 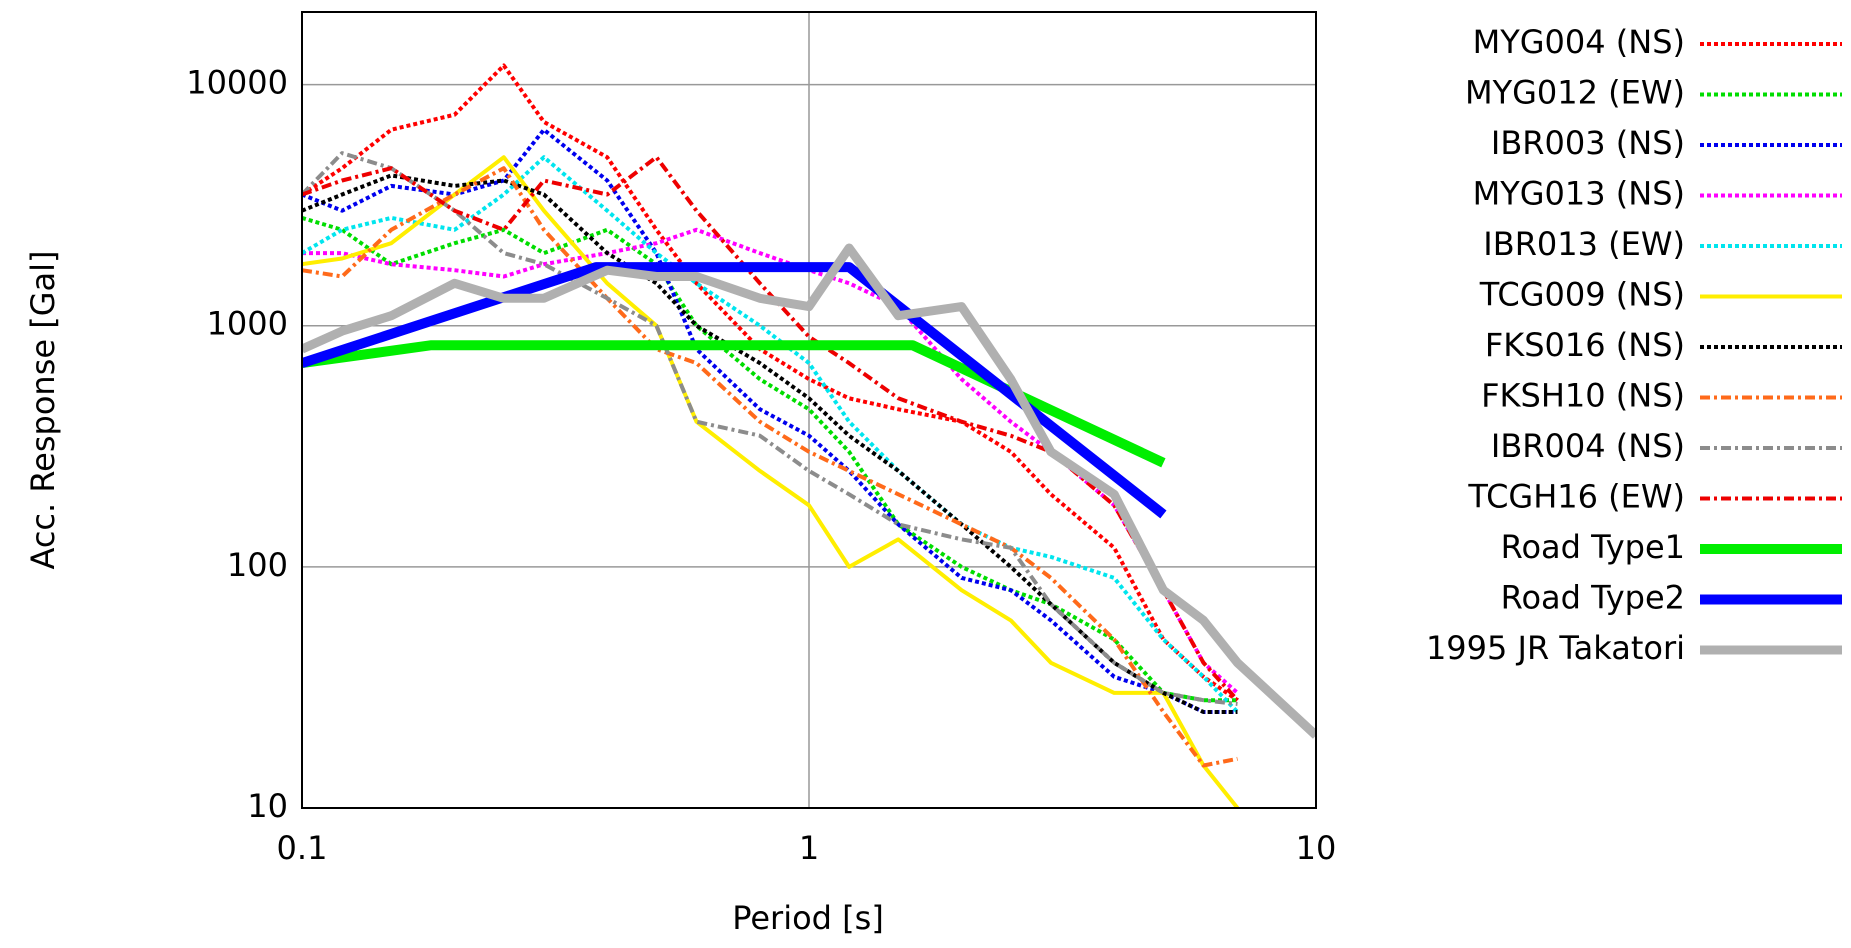 I want to click on x-tick-label: 1, so click(x=809, y=848).